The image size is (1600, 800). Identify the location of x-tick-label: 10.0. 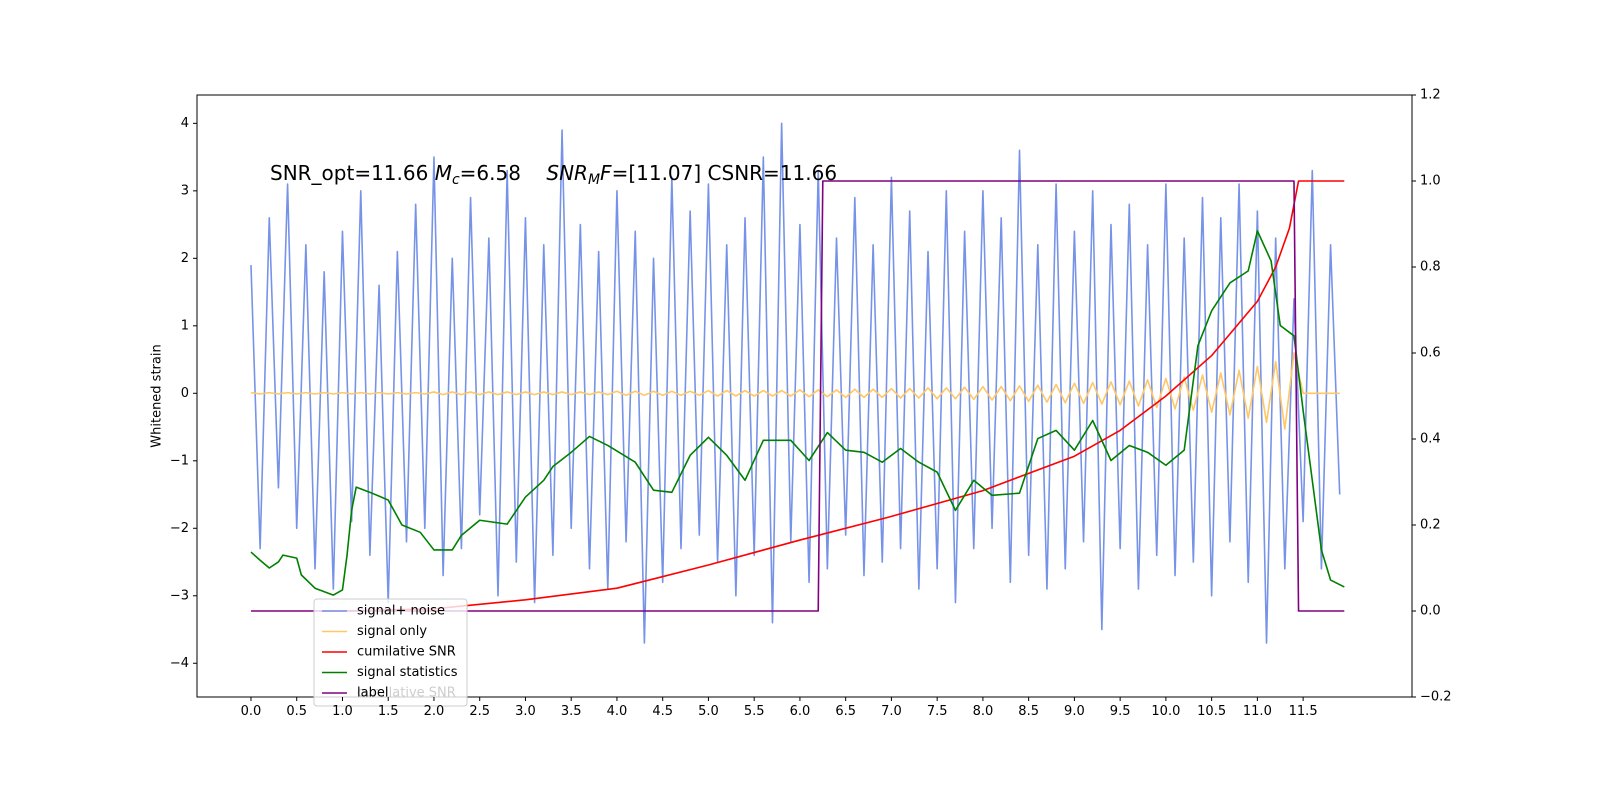
(1165, 711).